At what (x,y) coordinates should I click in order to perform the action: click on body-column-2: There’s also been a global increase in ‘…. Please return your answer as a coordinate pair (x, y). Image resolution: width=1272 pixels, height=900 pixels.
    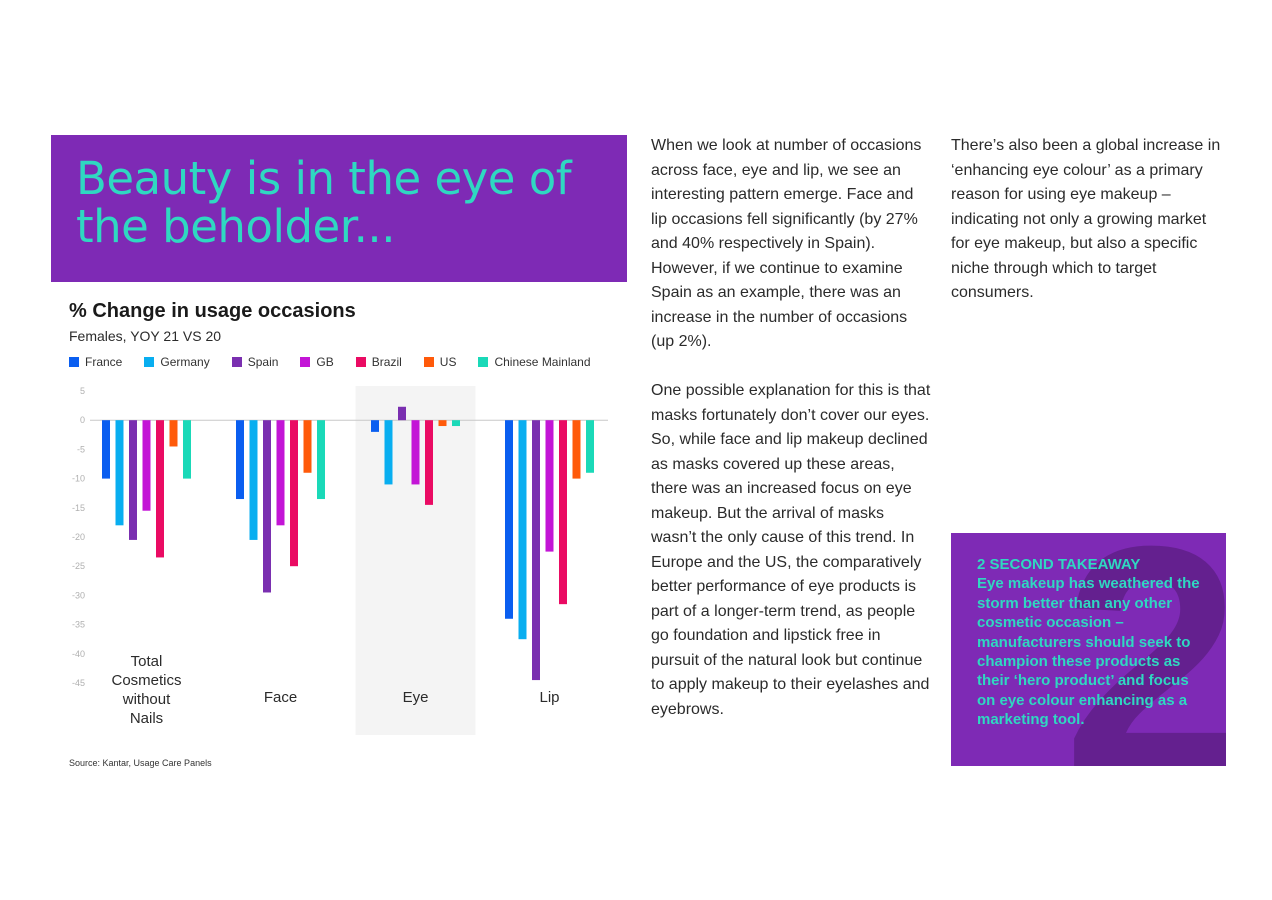
    Looking at the image, I should click on (1088, 220).